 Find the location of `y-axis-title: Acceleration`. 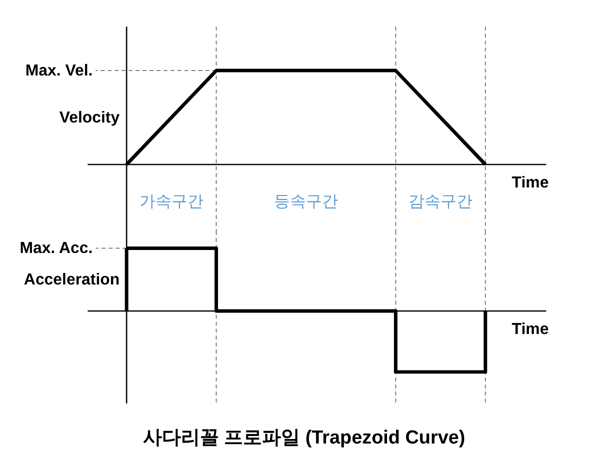

y-axis-title: Acceleration is located at coordinates (72, 280).